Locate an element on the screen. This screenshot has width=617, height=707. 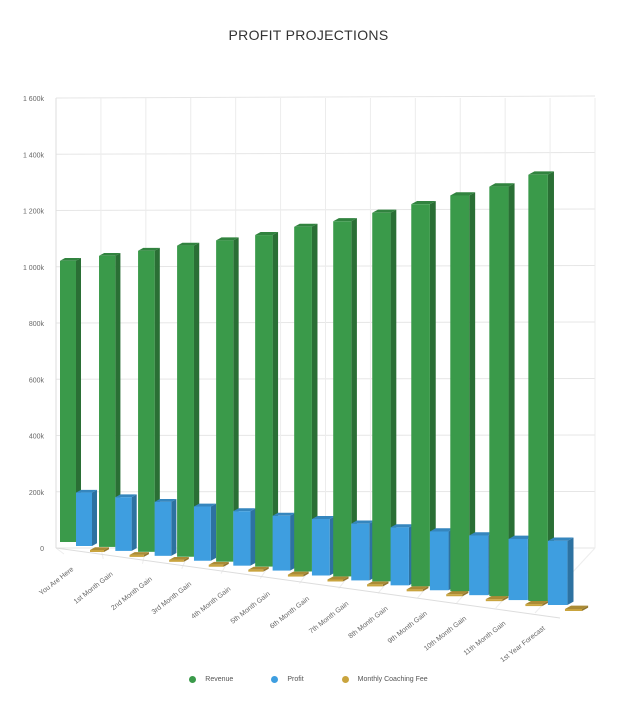
floor-edge is located at coordinates (308, 583).